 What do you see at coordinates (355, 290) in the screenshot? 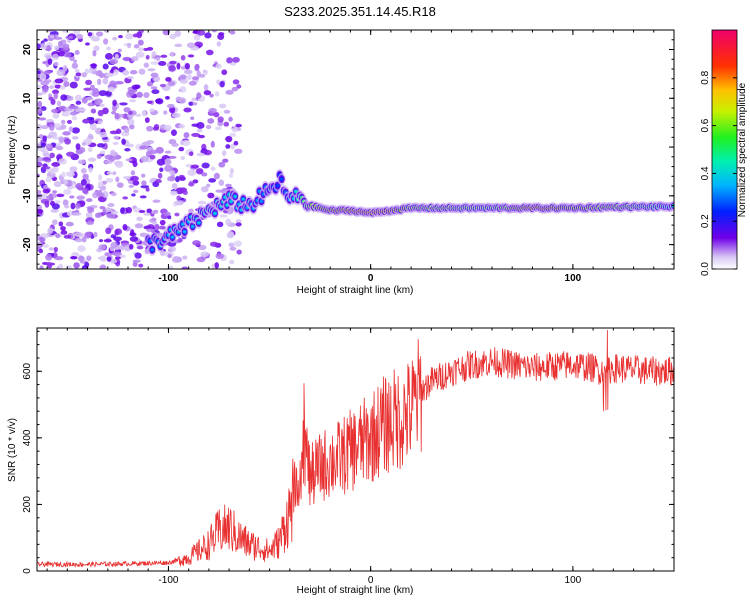
I see `top-x-axis-label: Height of straight line (km)` at bounding box center [355, 290].